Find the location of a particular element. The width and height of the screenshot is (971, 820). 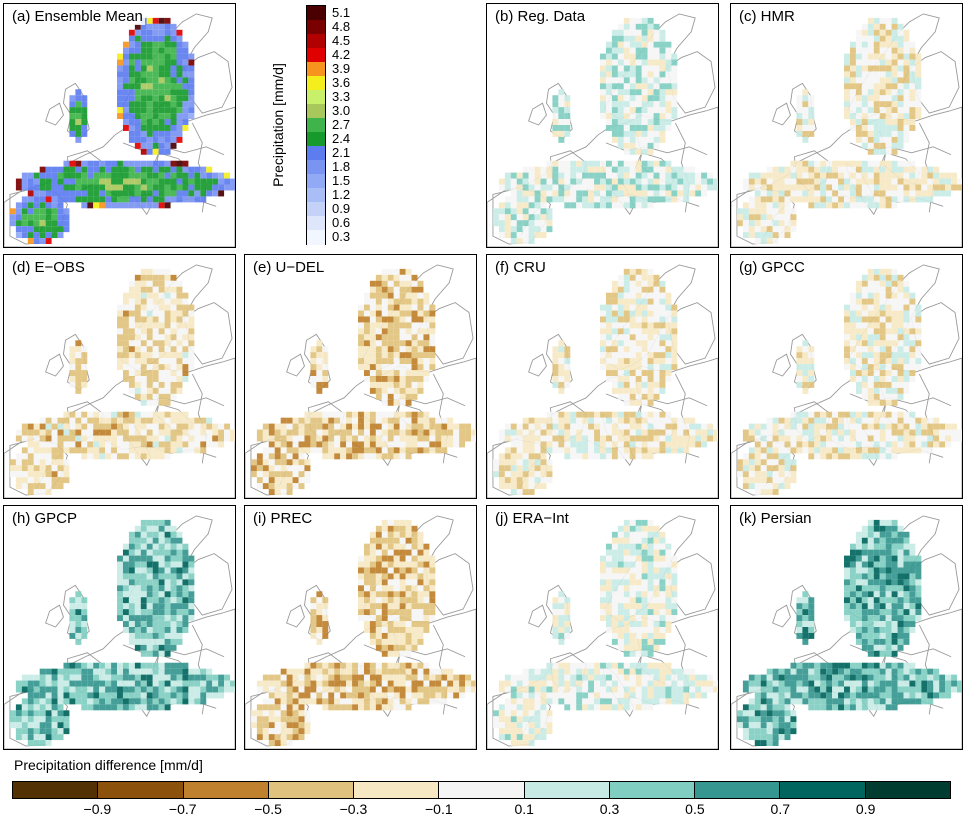

country-outline is located at coordinates (414, 400).